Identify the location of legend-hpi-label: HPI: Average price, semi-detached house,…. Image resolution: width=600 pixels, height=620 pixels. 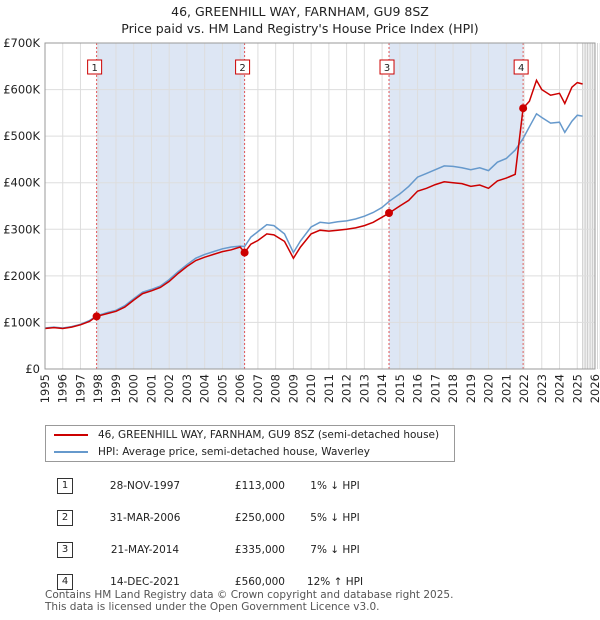
(234, 452).